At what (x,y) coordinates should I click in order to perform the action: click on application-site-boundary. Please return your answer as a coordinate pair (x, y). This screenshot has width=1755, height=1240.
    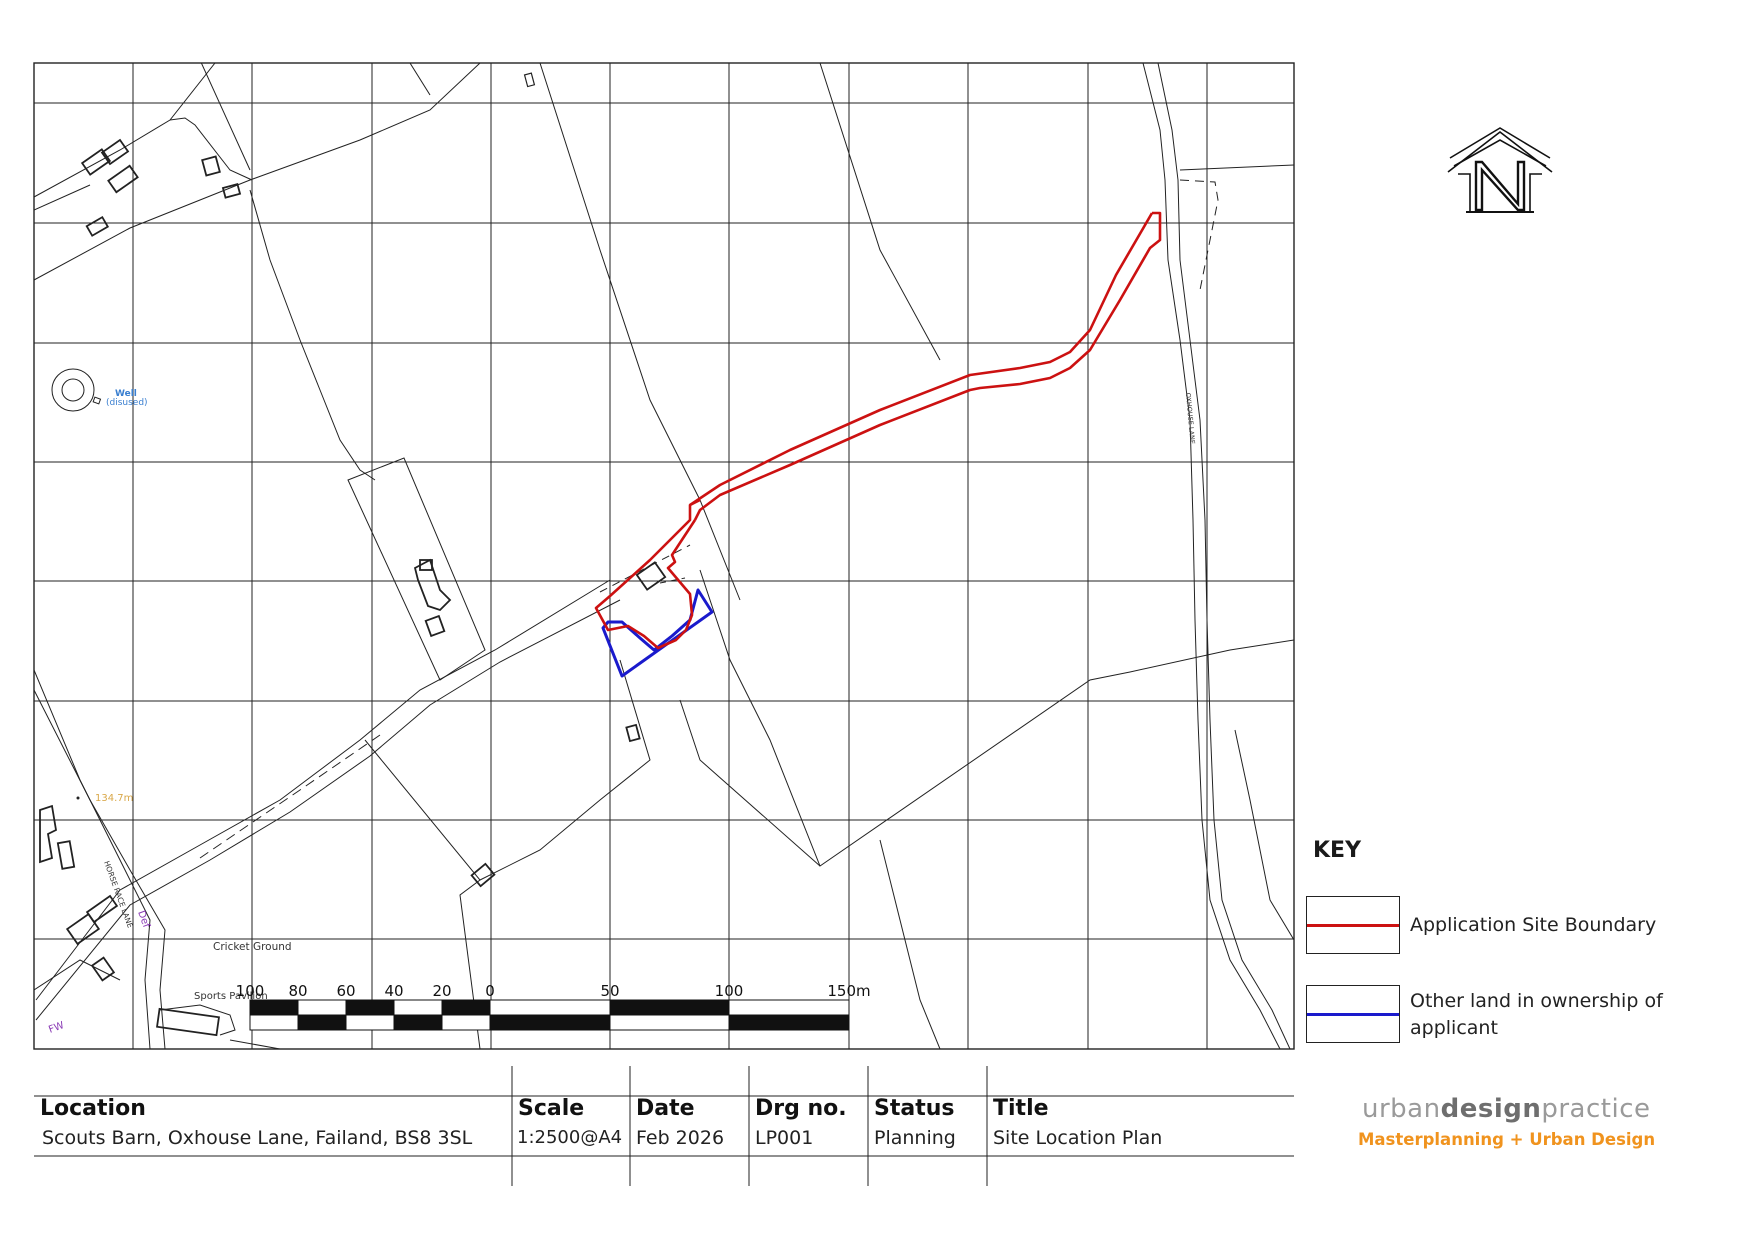
    Looking at the image, I should click on (878, 430).